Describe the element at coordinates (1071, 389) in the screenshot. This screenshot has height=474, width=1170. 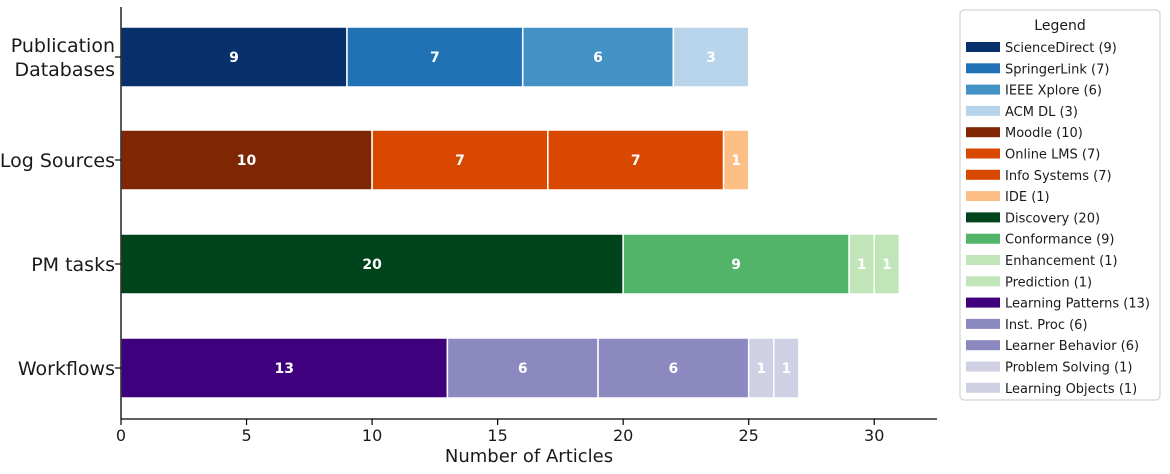
I see `legend-entry-label: Learning Objects (1)` at that location.